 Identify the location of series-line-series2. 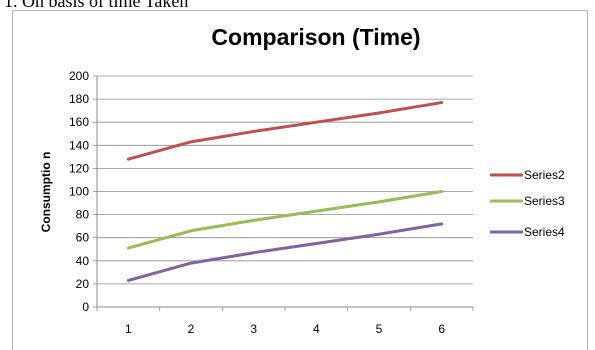
(285, 131).